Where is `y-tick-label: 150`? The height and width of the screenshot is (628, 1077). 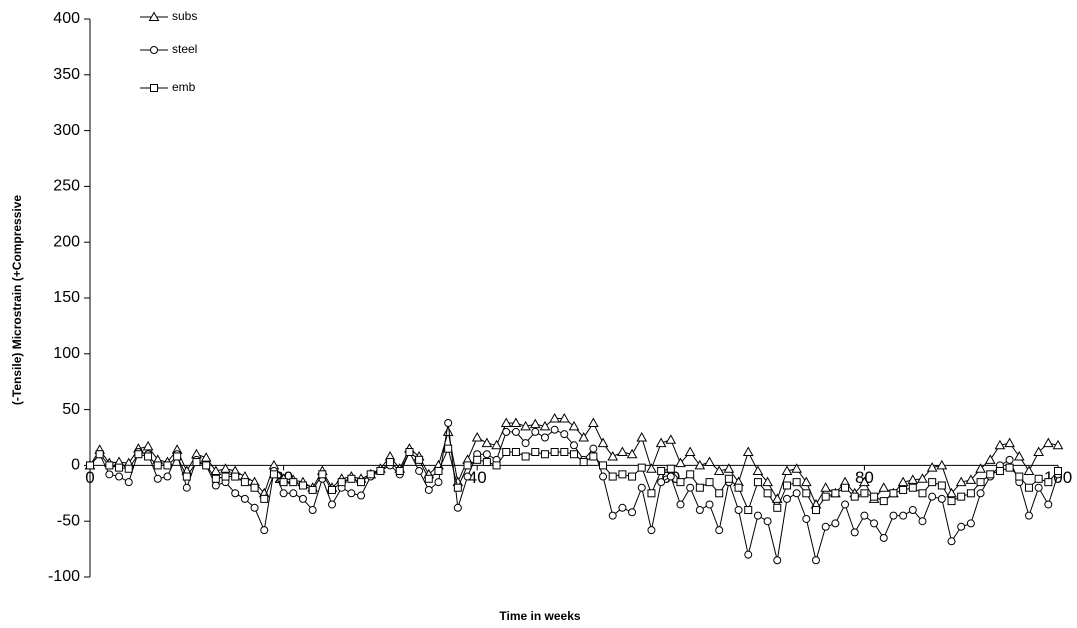
y-tick-label: 150 is located at coordinates (66, 297).